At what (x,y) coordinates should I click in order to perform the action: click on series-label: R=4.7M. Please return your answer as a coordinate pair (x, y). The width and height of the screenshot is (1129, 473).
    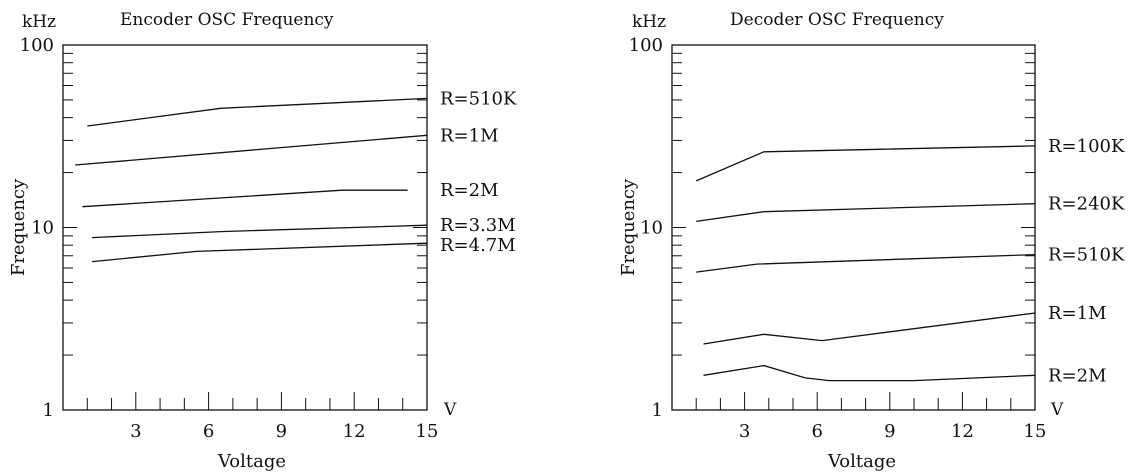
    Looking at the image, I should click on (478, 245).